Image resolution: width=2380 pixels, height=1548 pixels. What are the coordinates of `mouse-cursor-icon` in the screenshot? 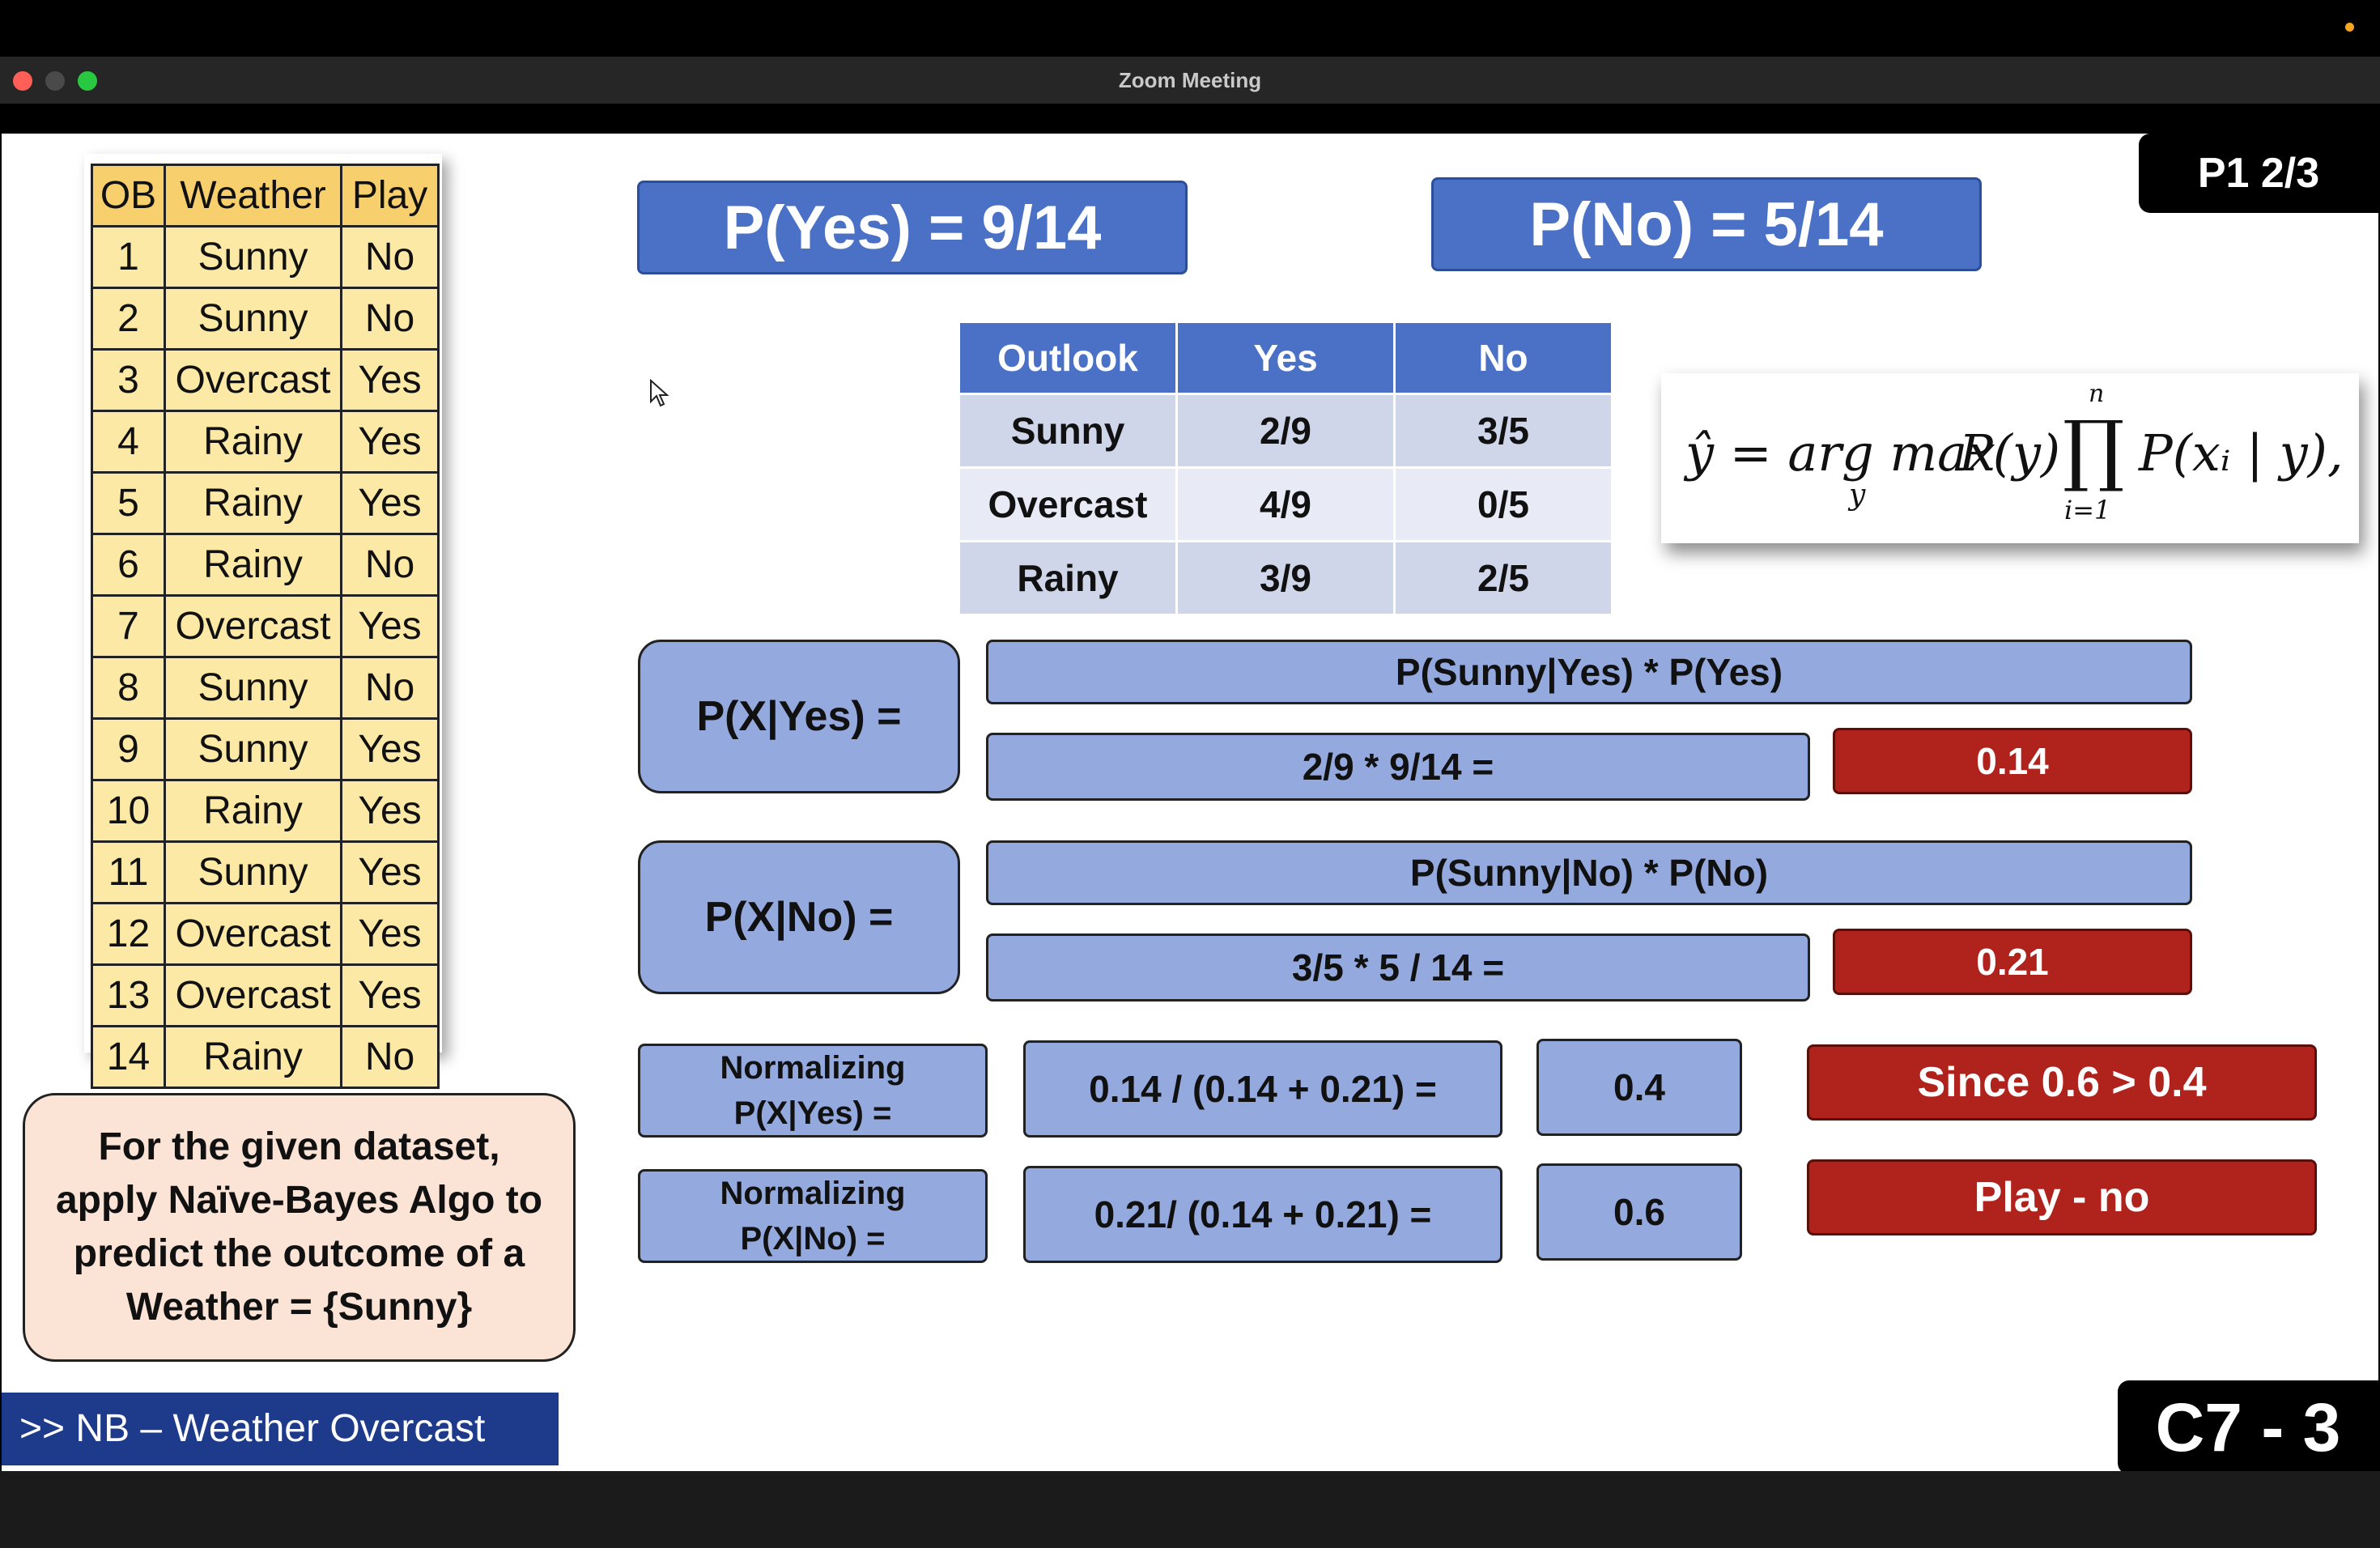 It's located at (660, 393).